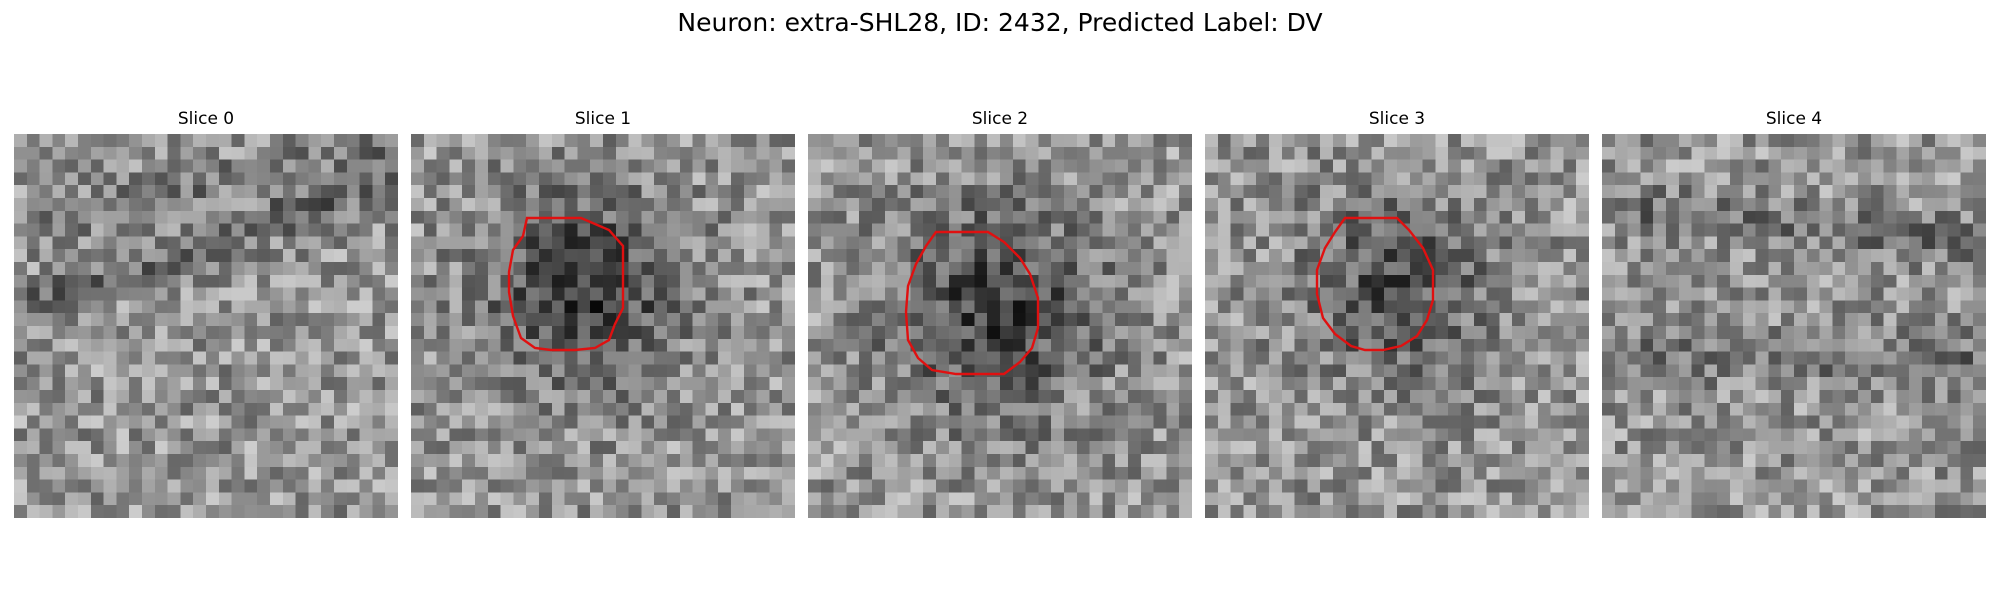  I want to click on slice-title-3: Slice 3, so click(1397, 119).